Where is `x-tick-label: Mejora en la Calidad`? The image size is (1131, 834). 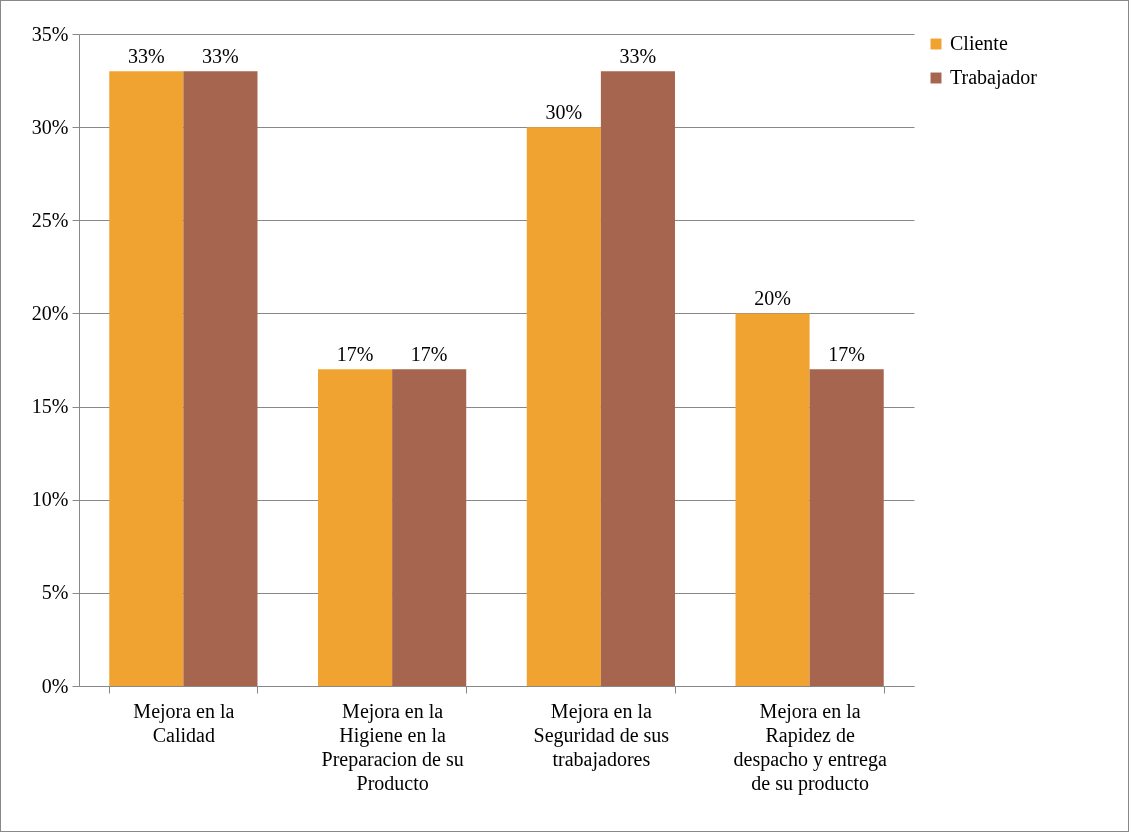 x-tick-label: Mejora en la Calidad is located at coordinates (184, 722).